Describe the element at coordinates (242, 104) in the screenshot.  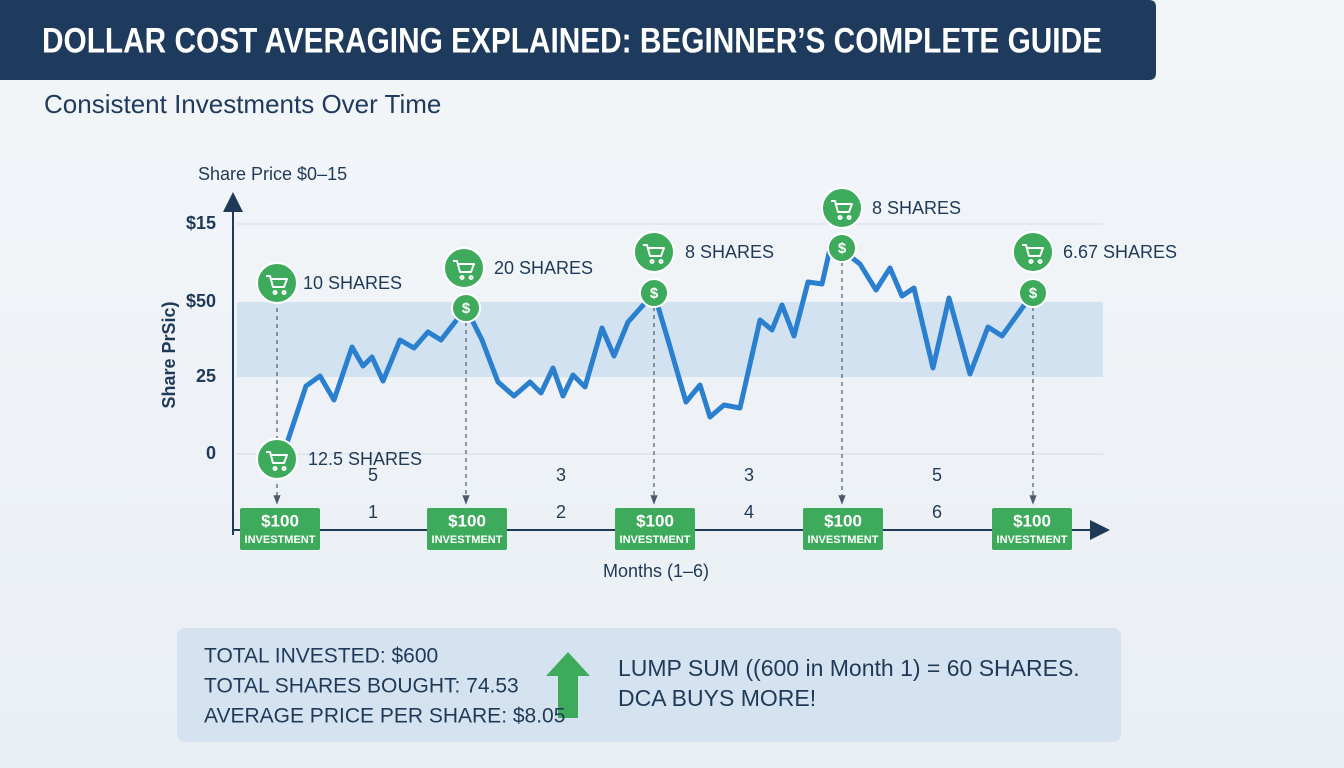
I see `subtitle: Consistent Investments Over Time` at that location.